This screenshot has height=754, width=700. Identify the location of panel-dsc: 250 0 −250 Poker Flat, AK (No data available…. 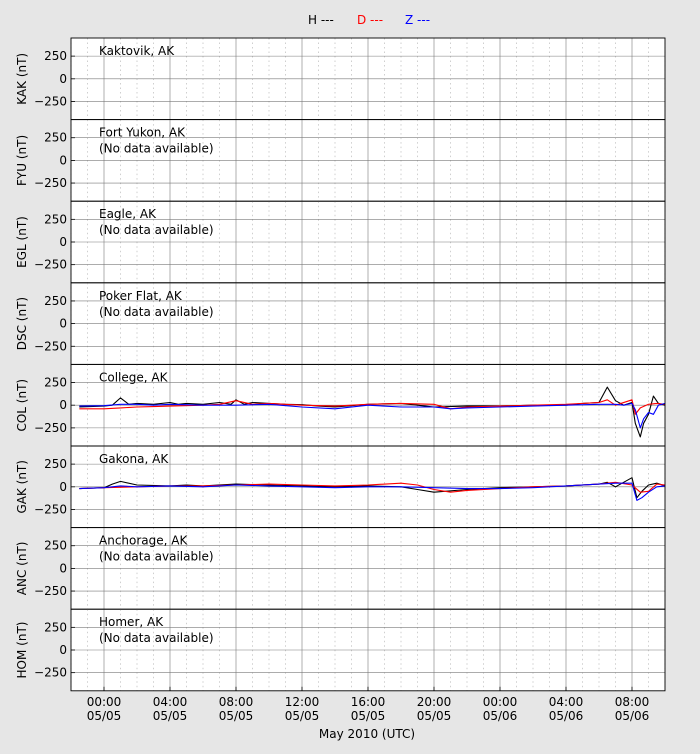
(340, 323).